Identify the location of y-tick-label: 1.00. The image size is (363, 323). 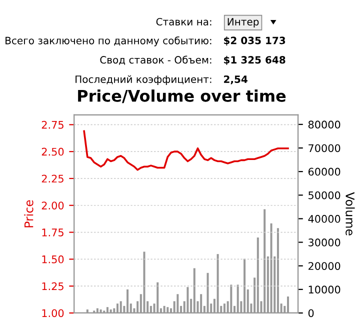
(53, 313).